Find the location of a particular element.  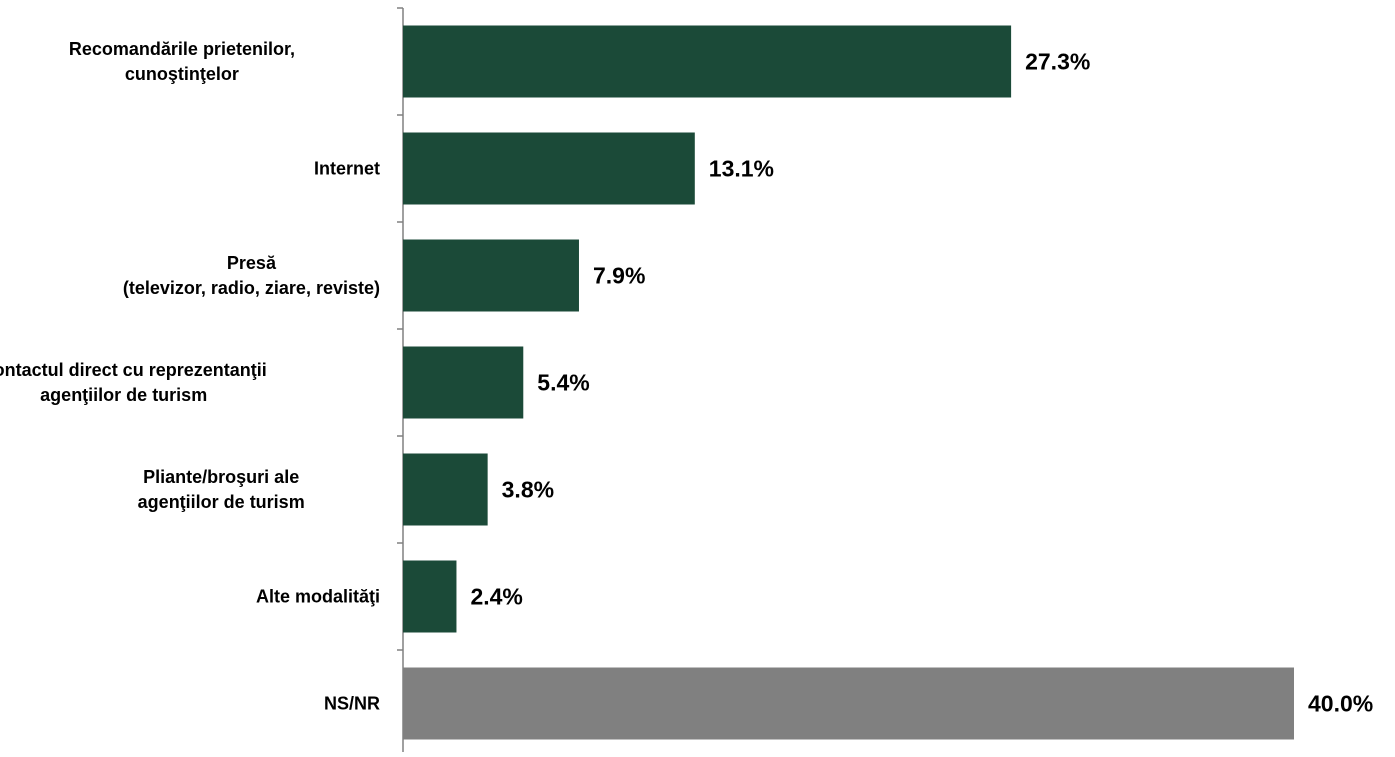

category-label-line: Alte modalităţi is located at coordinates (318, 597).